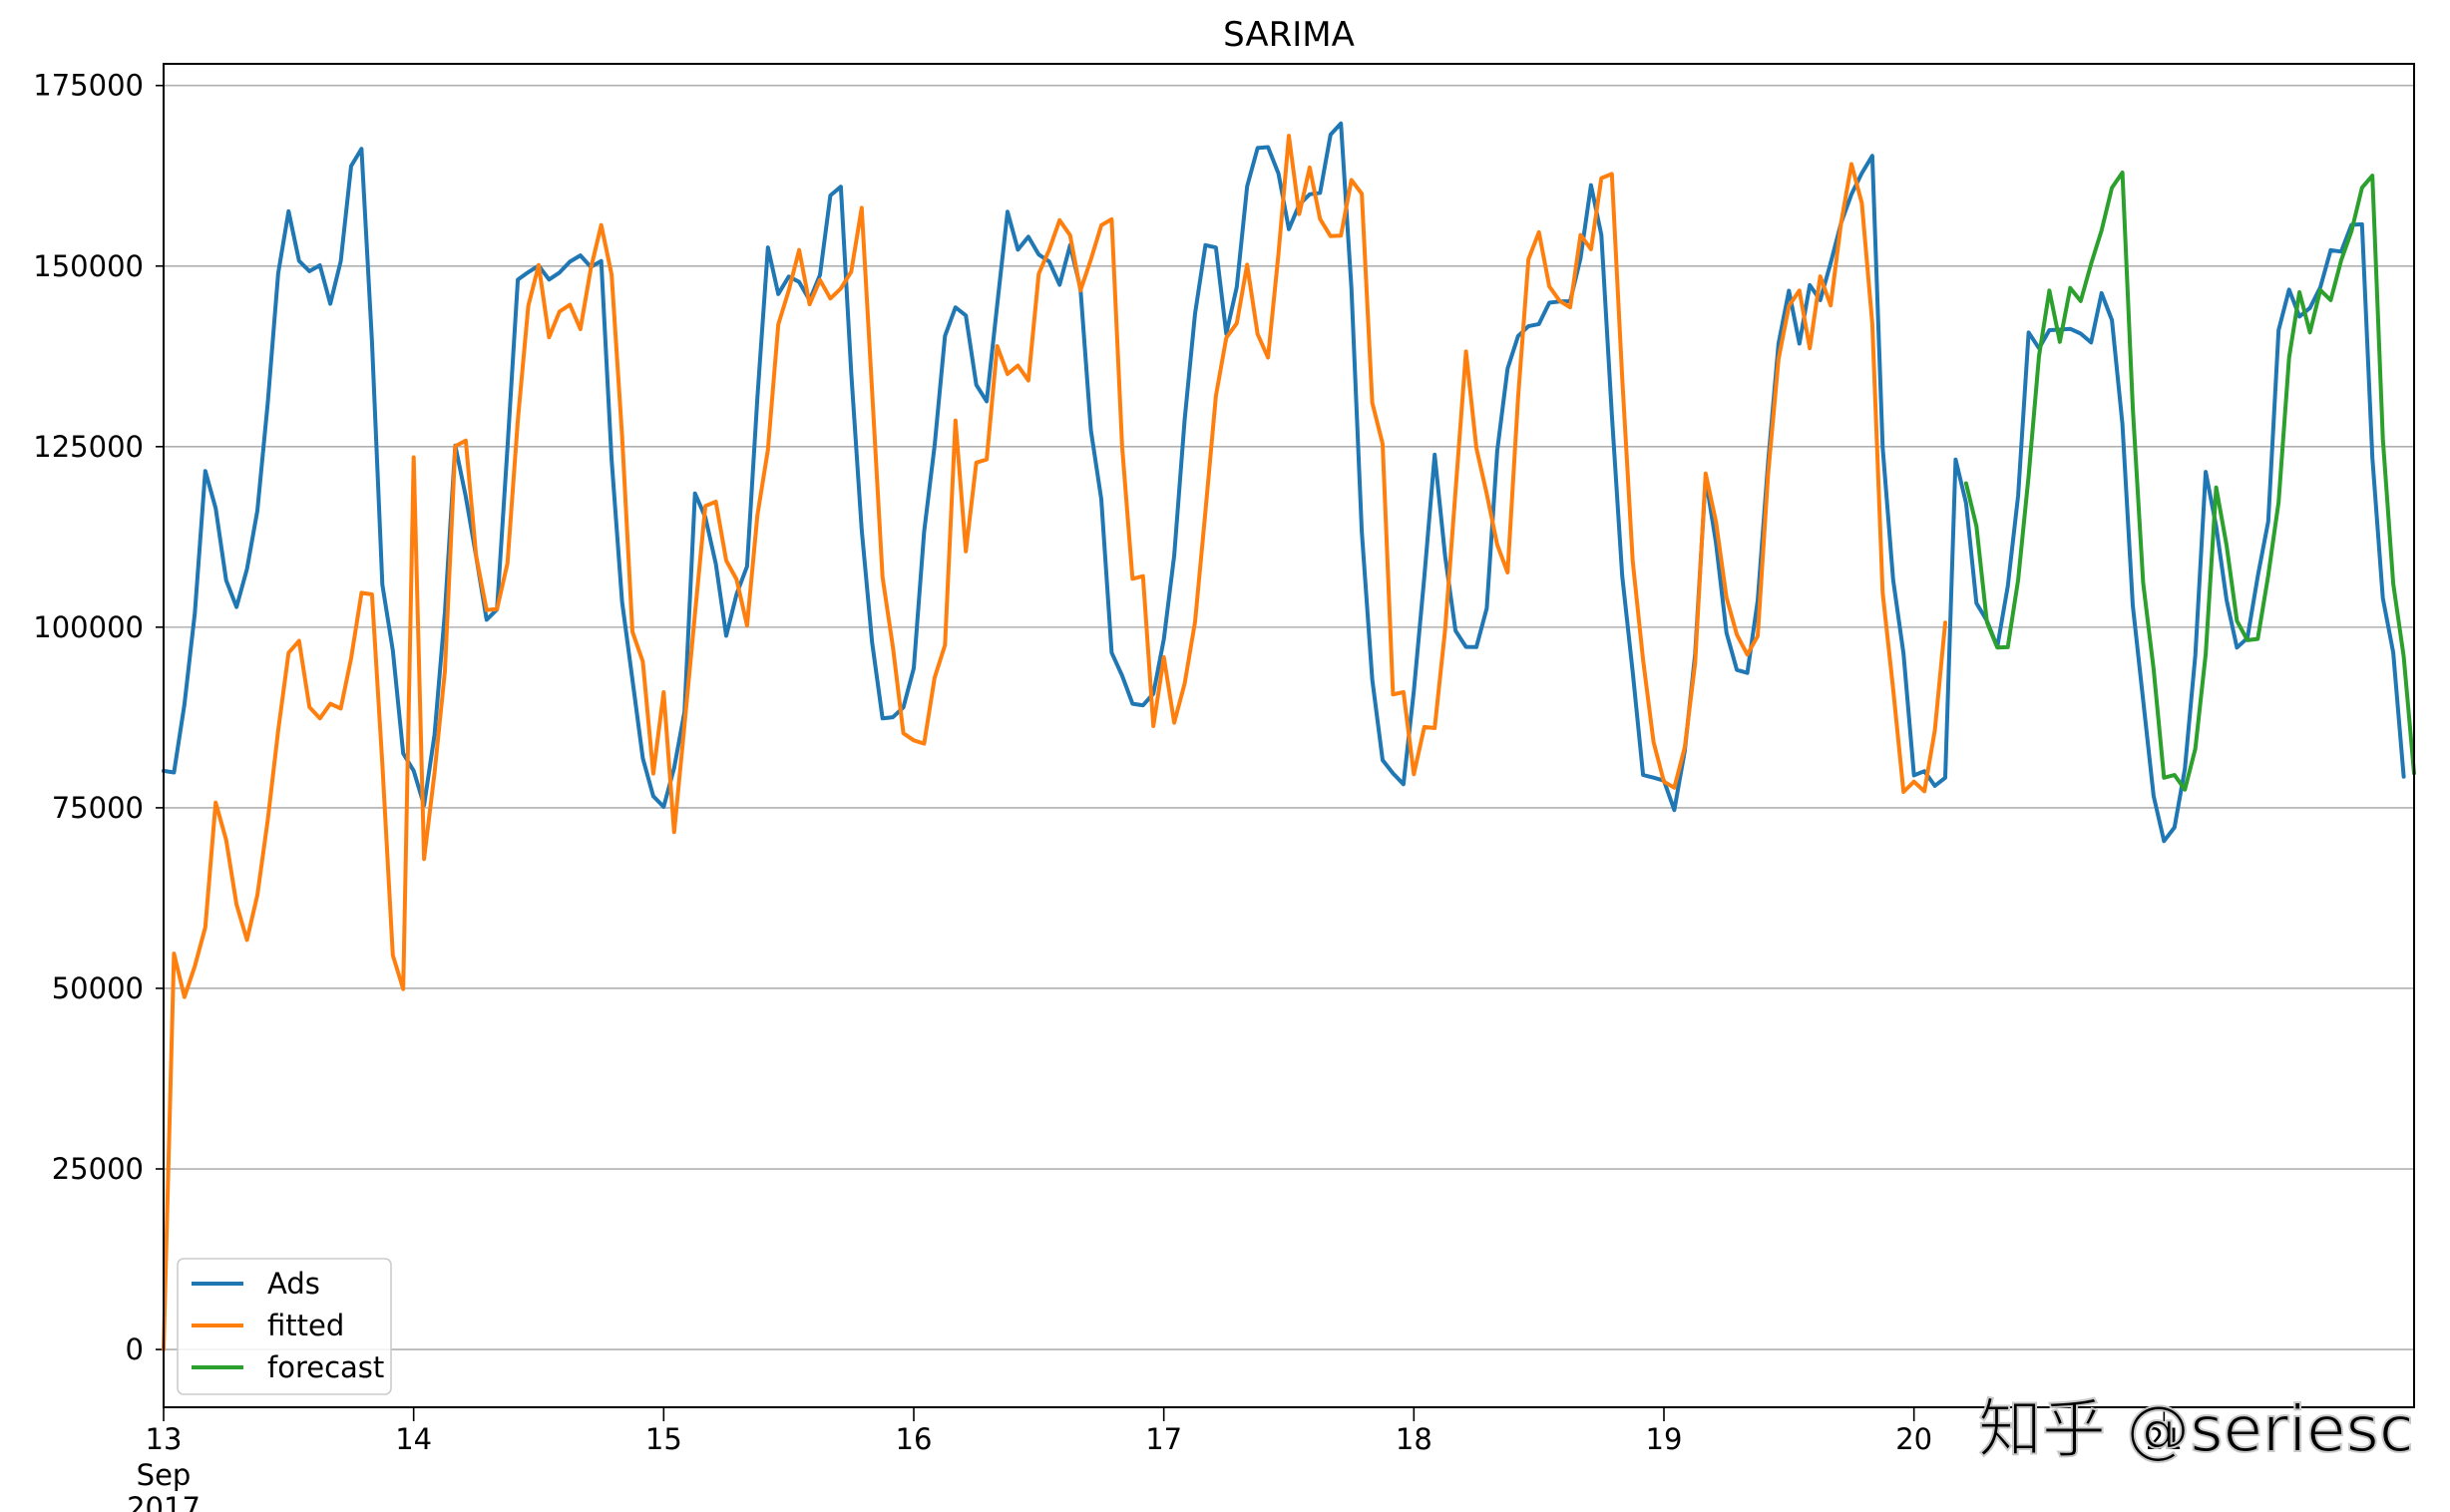 The image size is (2450, 1512). What do you see at coordinates (2164, 1439) in the screenshot?
I see `x-tick-label: 21` at bounding box center [2164, 1439].